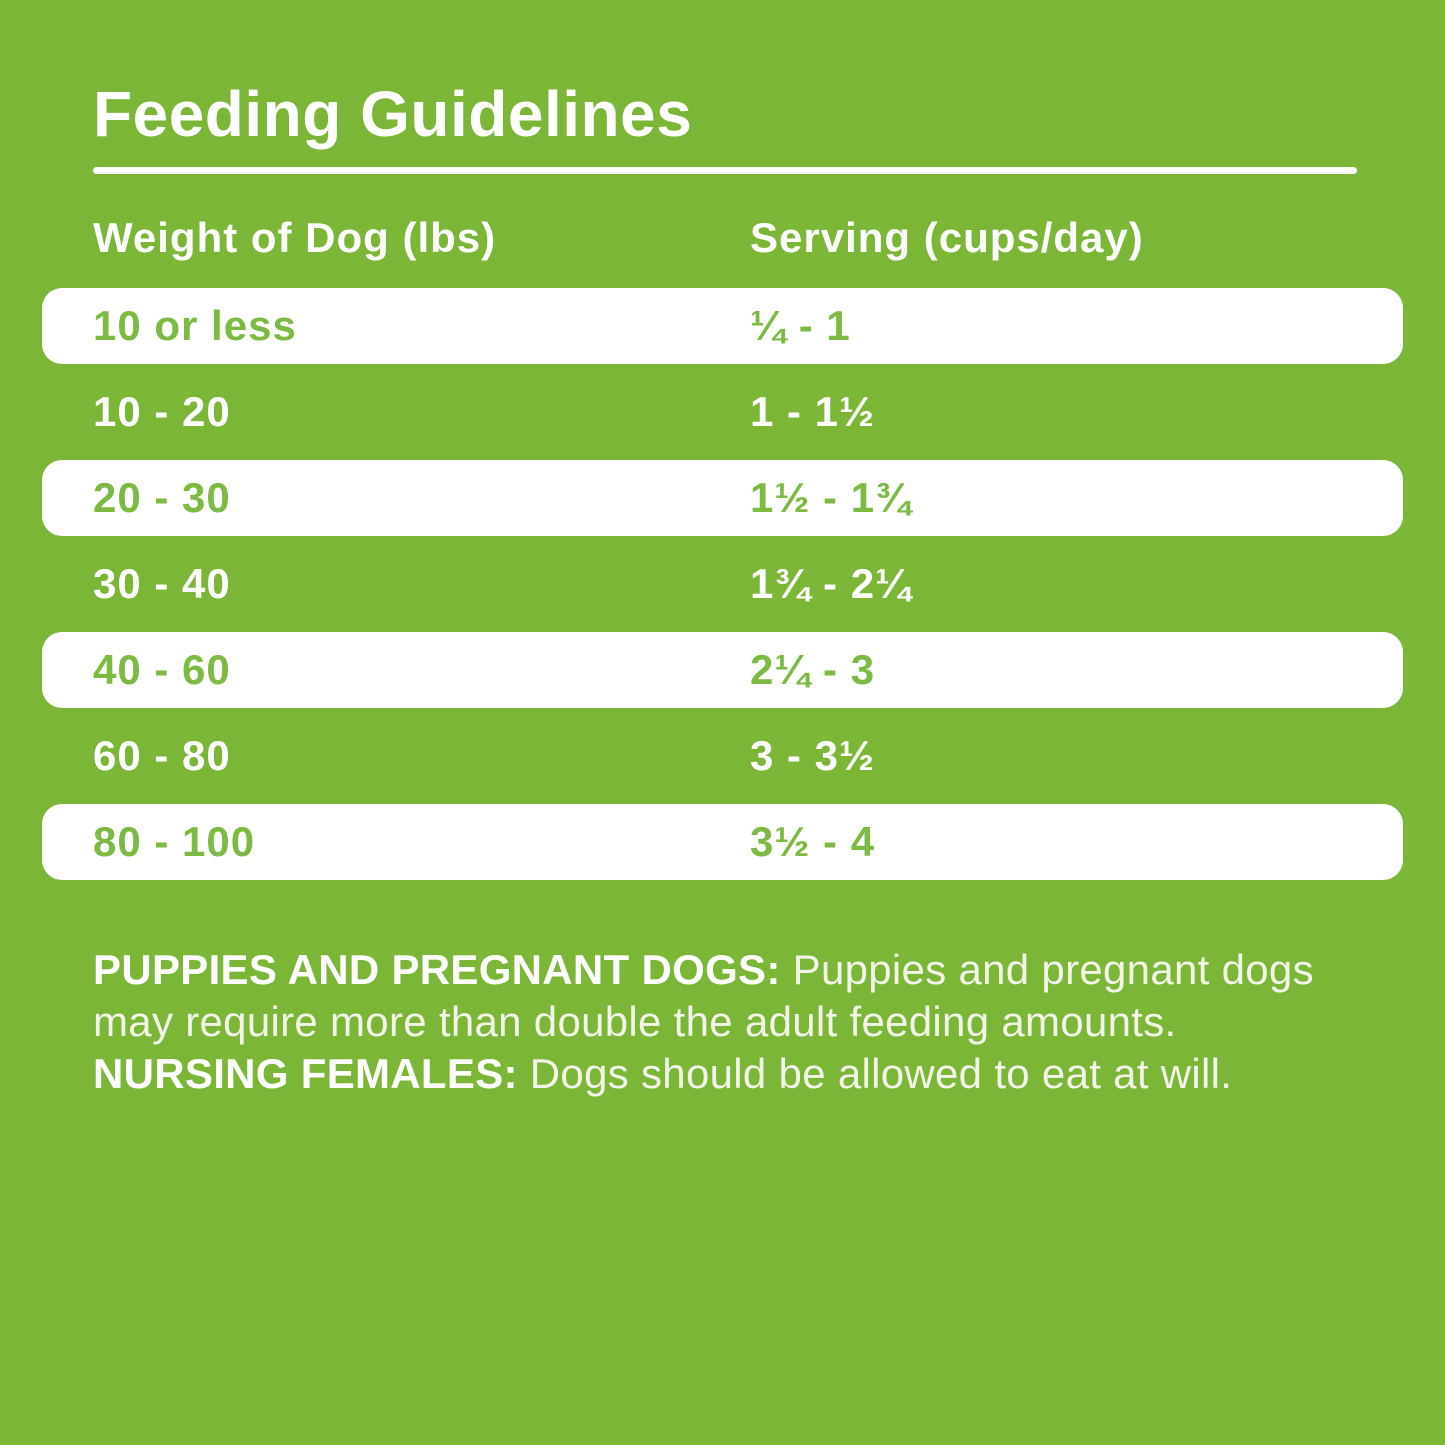 This screenshot has width=1445, height=1445. I want to click on table-row: 40 - 60 2¼ - 3, so click(722, 670).